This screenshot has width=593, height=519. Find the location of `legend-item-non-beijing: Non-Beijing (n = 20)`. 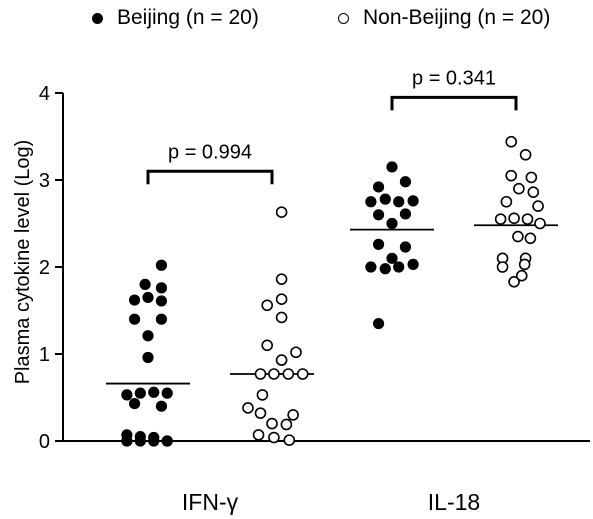

legend-item-non-beijing: Non-Beijing (n = 20) is located at coordinates (444, 18).